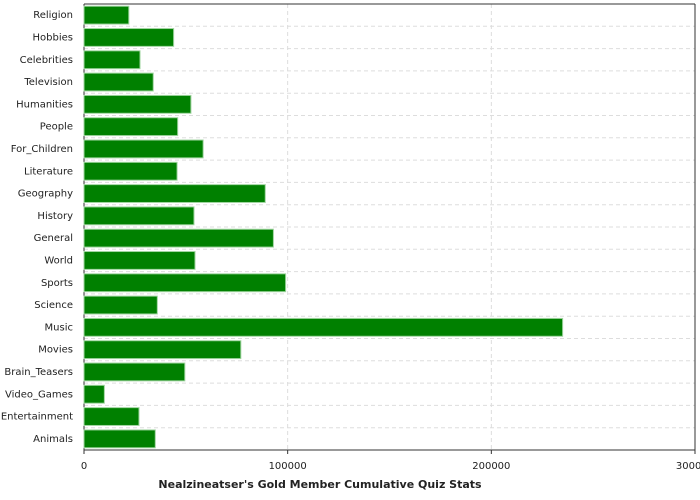  I want to click on x-tick-label: 100000, so click(288, 466).